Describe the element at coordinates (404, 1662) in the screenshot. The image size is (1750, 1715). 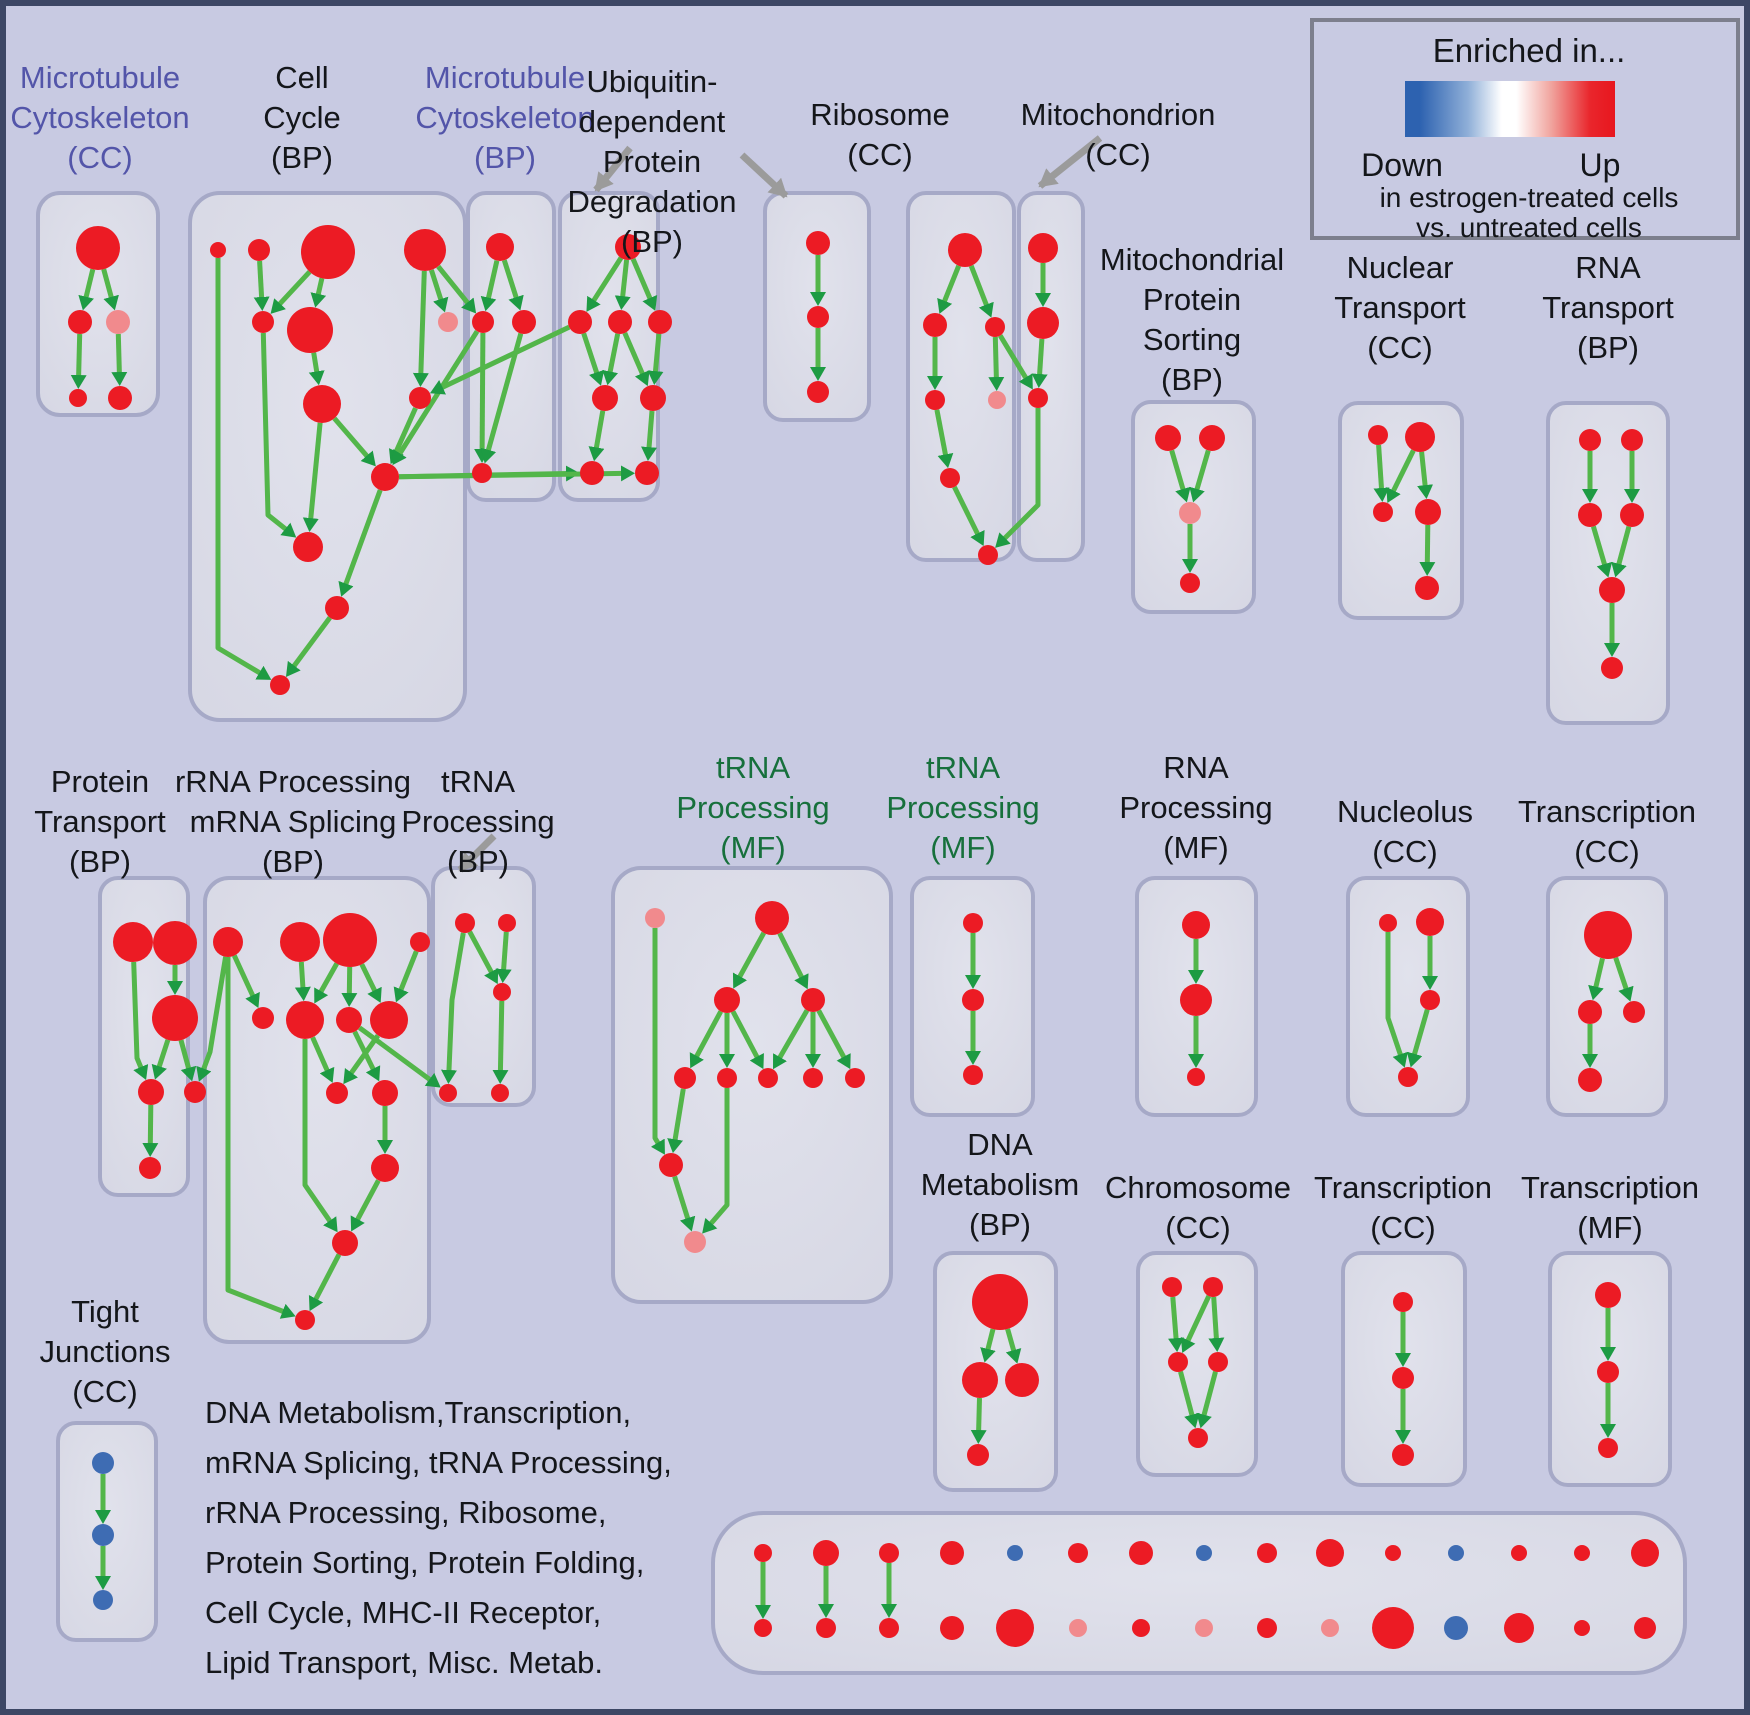
I see `summary-note-line: Lipid Transport, Misc. Metab.` at that location.